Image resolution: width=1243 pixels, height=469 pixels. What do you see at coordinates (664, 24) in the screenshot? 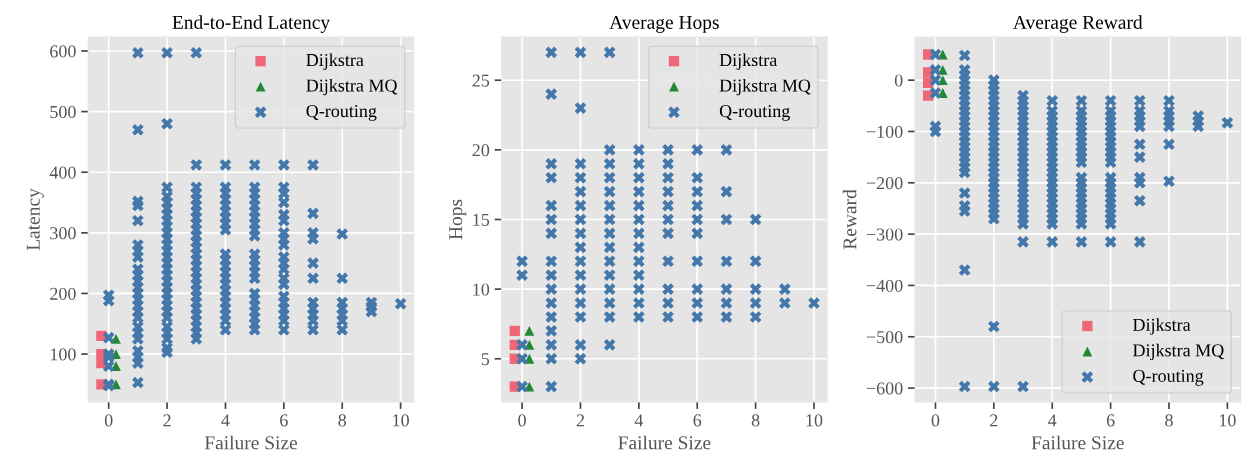
I see `chart-title: Average Hops` at bounding box center [664, 24].